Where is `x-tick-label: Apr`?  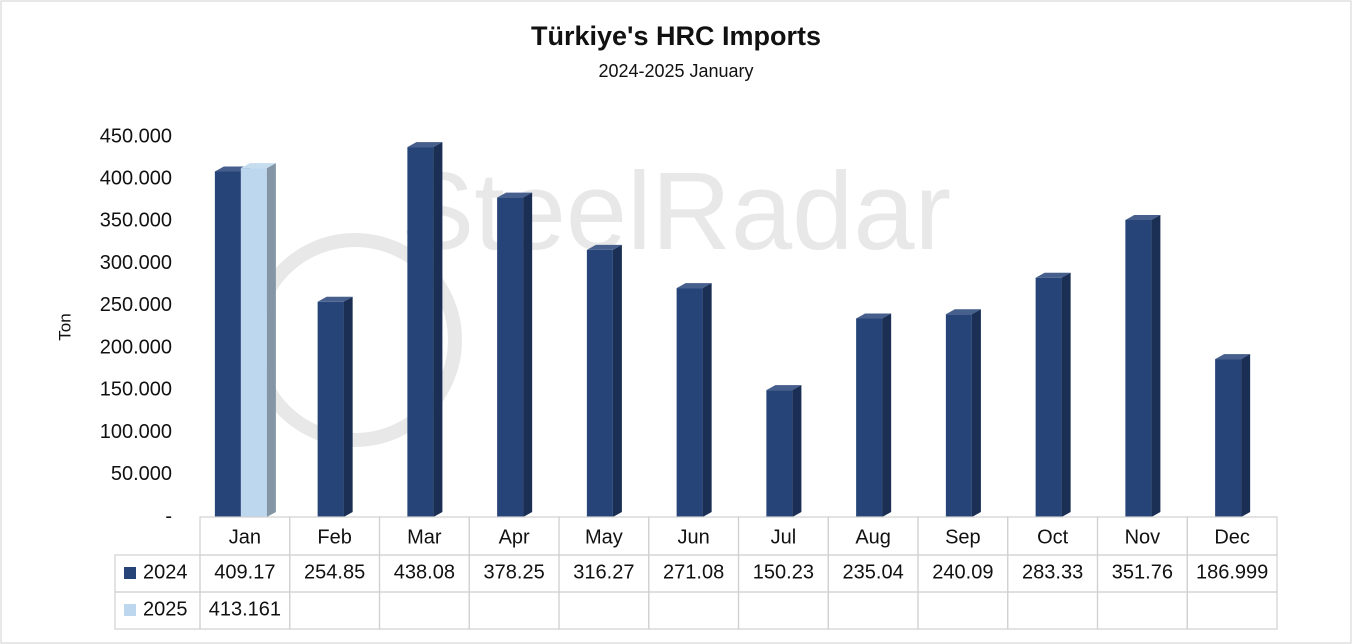
x-tick-label: Apr is located at coordinates (514, 537).